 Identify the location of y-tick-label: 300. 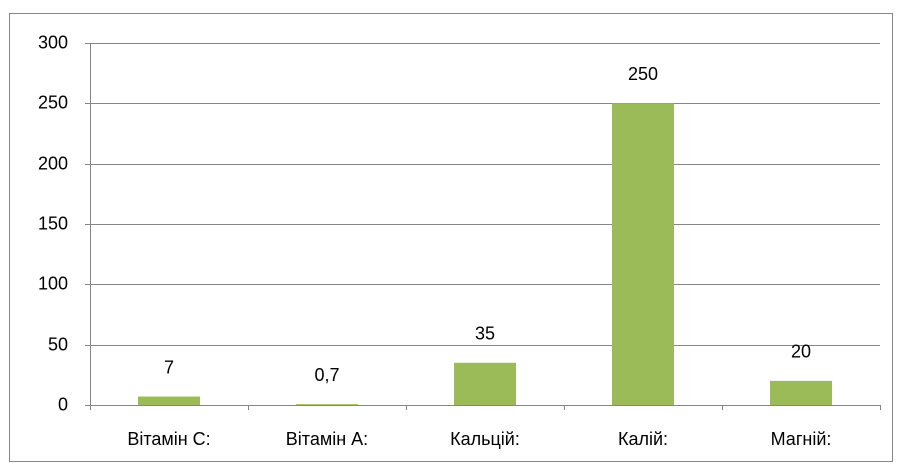
(53, 42).